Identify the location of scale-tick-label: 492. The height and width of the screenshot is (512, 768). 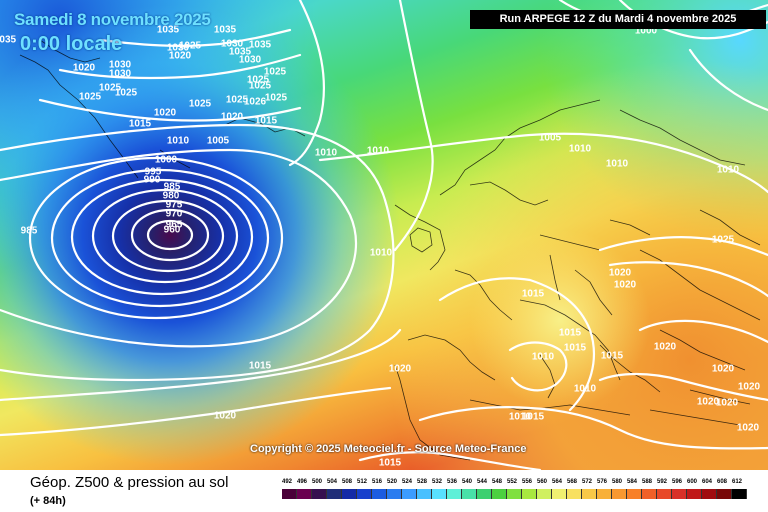
(286, 482).